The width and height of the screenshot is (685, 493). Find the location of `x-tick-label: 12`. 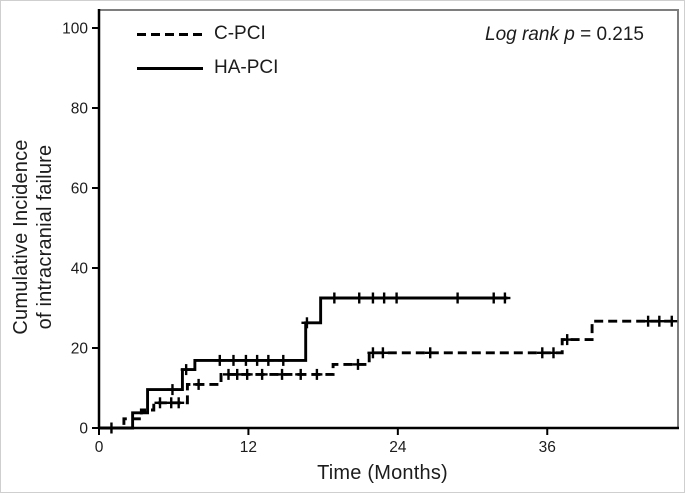

x-tick-label: 12 is located at coordinates (248, 447).